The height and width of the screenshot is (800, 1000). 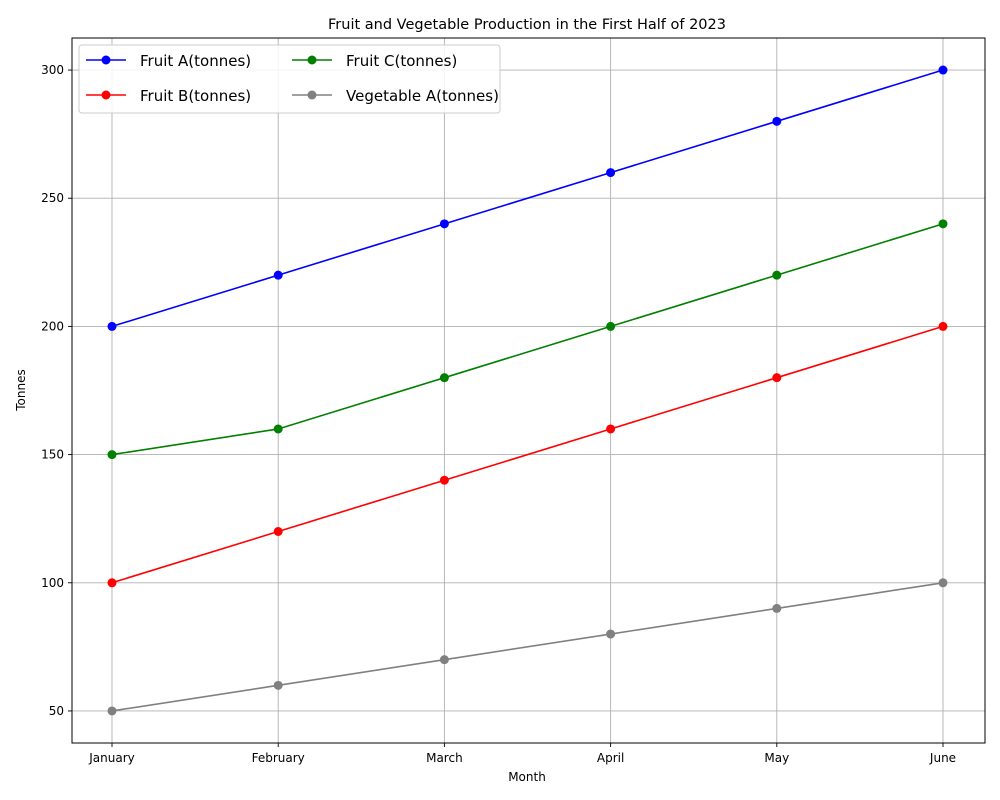 What do you see at coordinates (52, 198) in the screenshot?
I see `y-tick-label: 250` at bounding box center [52, 198].